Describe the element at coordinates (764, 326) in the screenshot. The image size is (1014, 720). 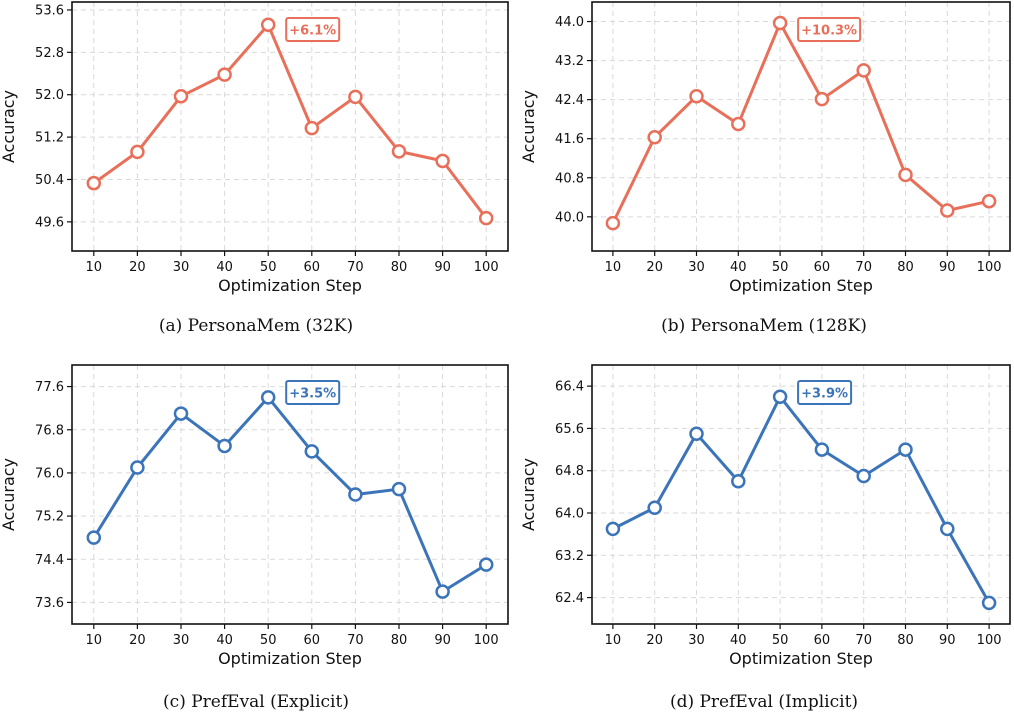
I see `panel-caption: (b) PersonaMem (128K)` at that location.